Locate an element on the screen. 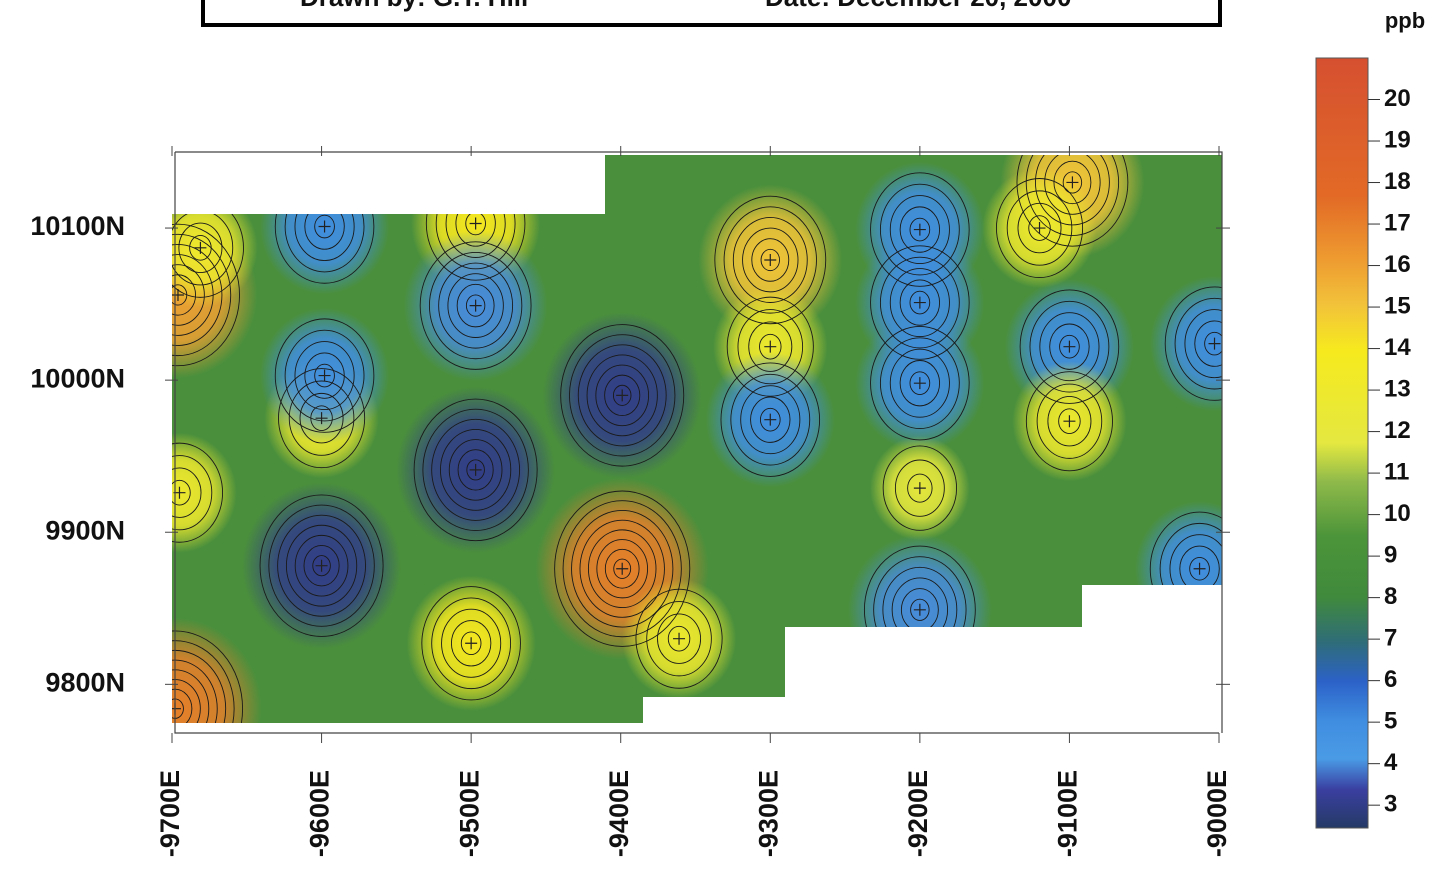  header-text: Date: December 20, 2000 is located at coordinates (918, 6).